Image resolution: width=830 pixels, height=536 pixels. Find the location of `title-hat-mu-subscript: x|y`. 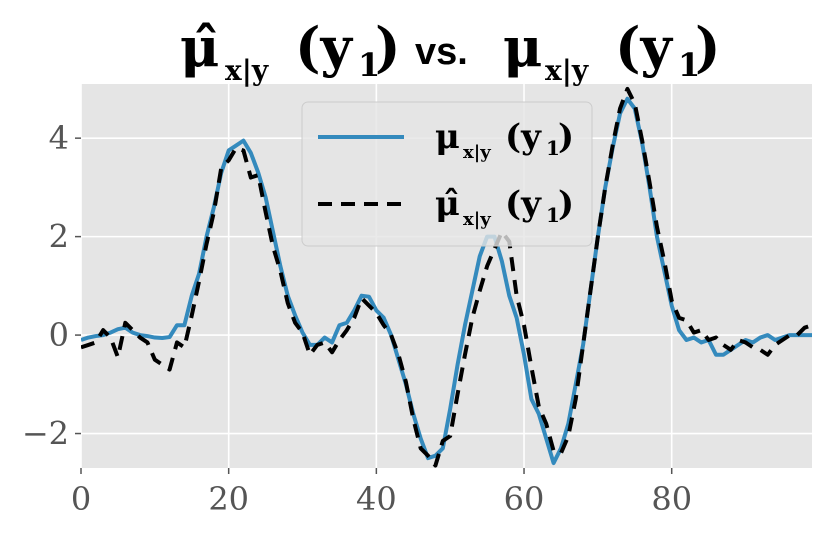

title-hat-mu-subscript: x|y is located at coordinates (247, 70).